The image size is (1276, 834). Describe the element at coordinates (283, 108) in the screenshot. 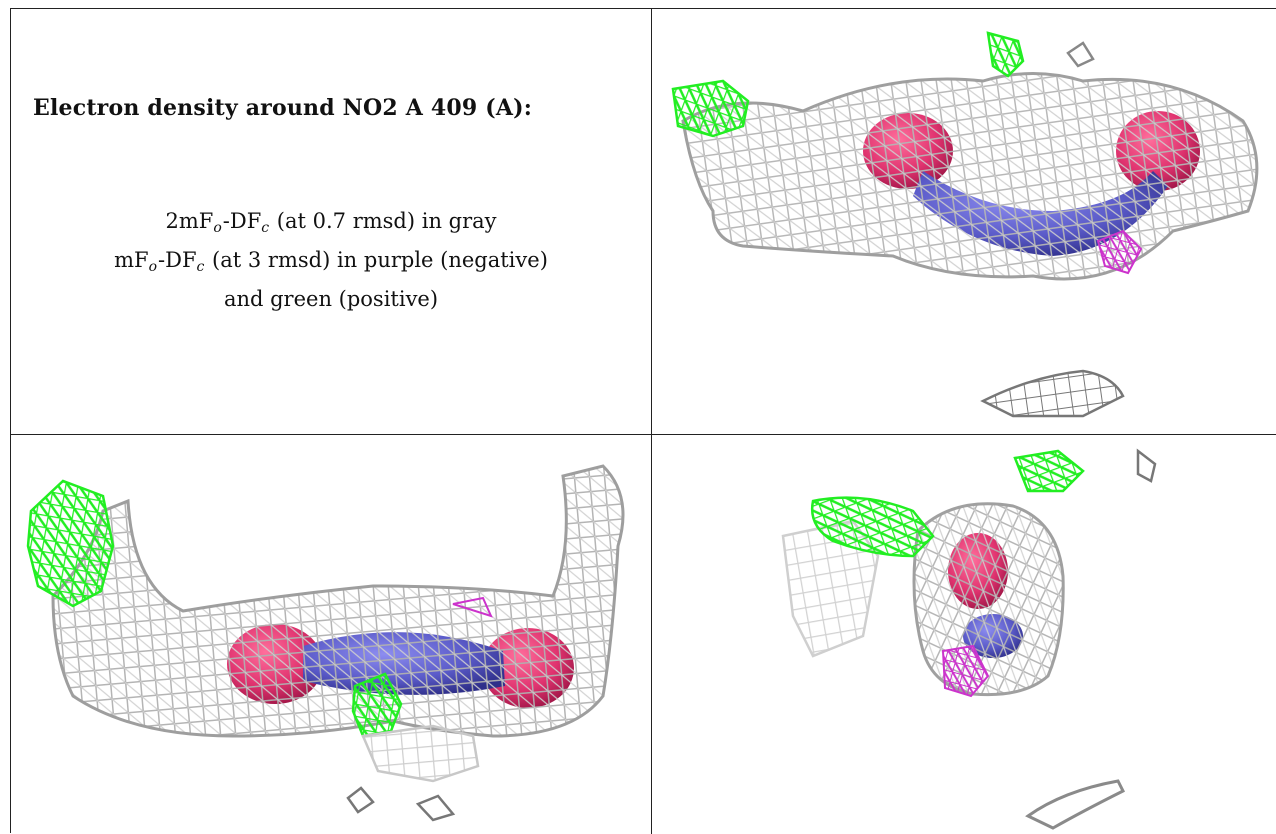

I see `caption-title: Electron density around NO2 A 409 (A):` at that location.